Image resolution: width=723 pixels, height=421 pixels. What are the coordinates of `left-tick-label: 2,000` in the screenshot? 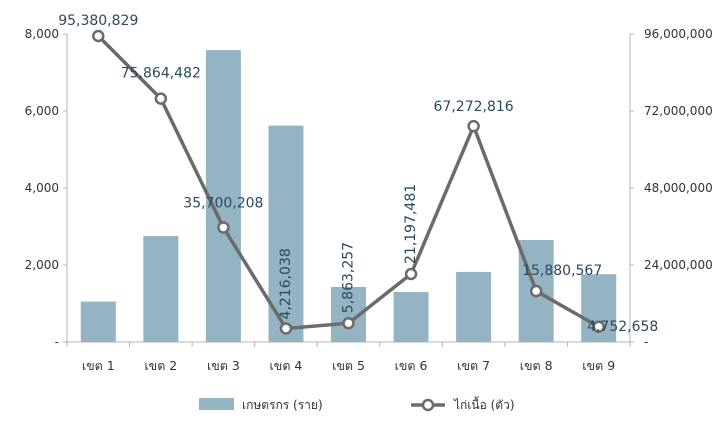 It's located at (42, 265).